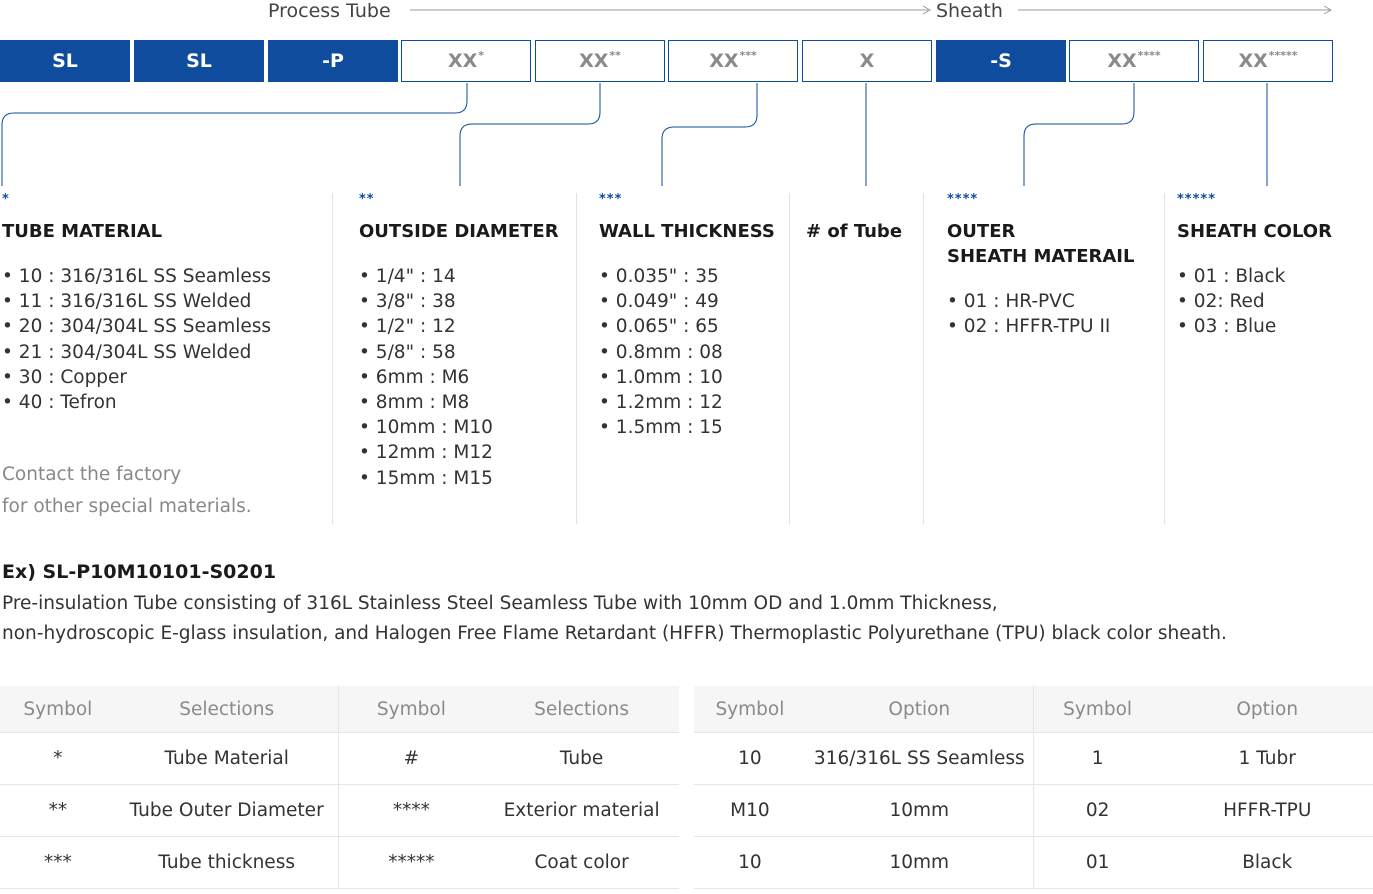  I want to click on list-item: • 03 : Blue, so click(1227, 327).